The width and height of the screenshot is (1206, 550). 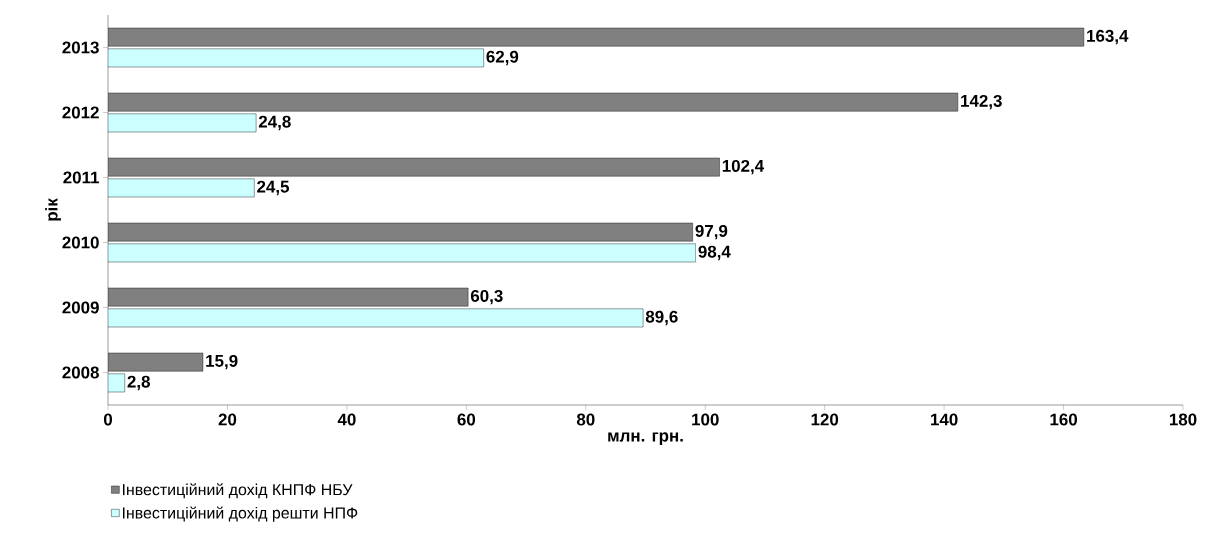 What do you see at coordinates (825, 419) in the screenshot?
I see `x-tick-label: 120` at bounding box center [825, 419].